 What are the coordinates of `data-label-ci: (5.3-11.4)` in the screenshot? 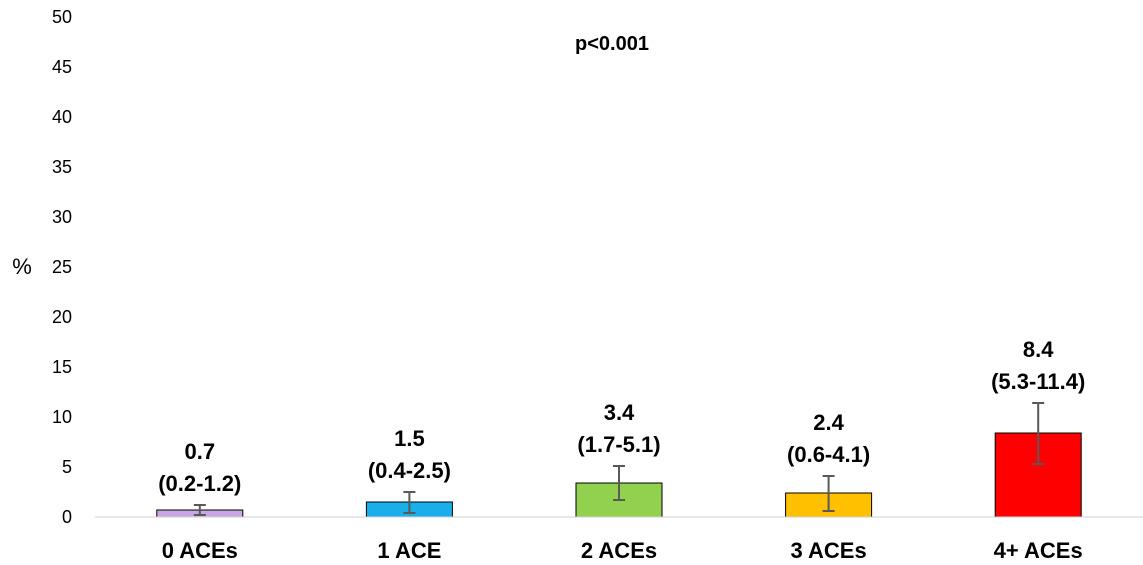 It's located at (1038, 381).